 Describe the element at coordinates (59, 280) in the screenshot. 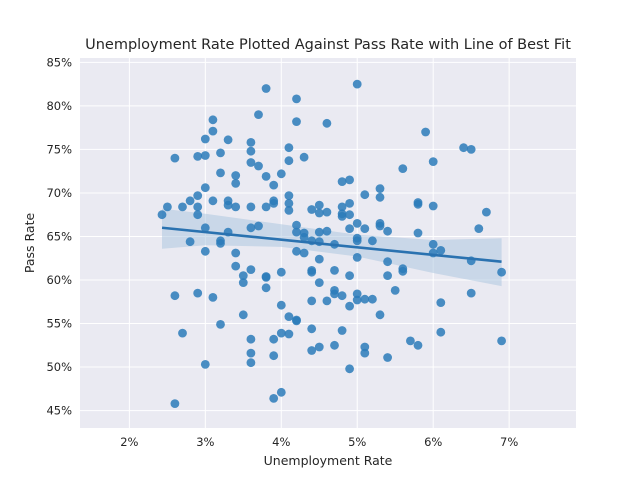

I see `y-tick-label: 60%` at that location.